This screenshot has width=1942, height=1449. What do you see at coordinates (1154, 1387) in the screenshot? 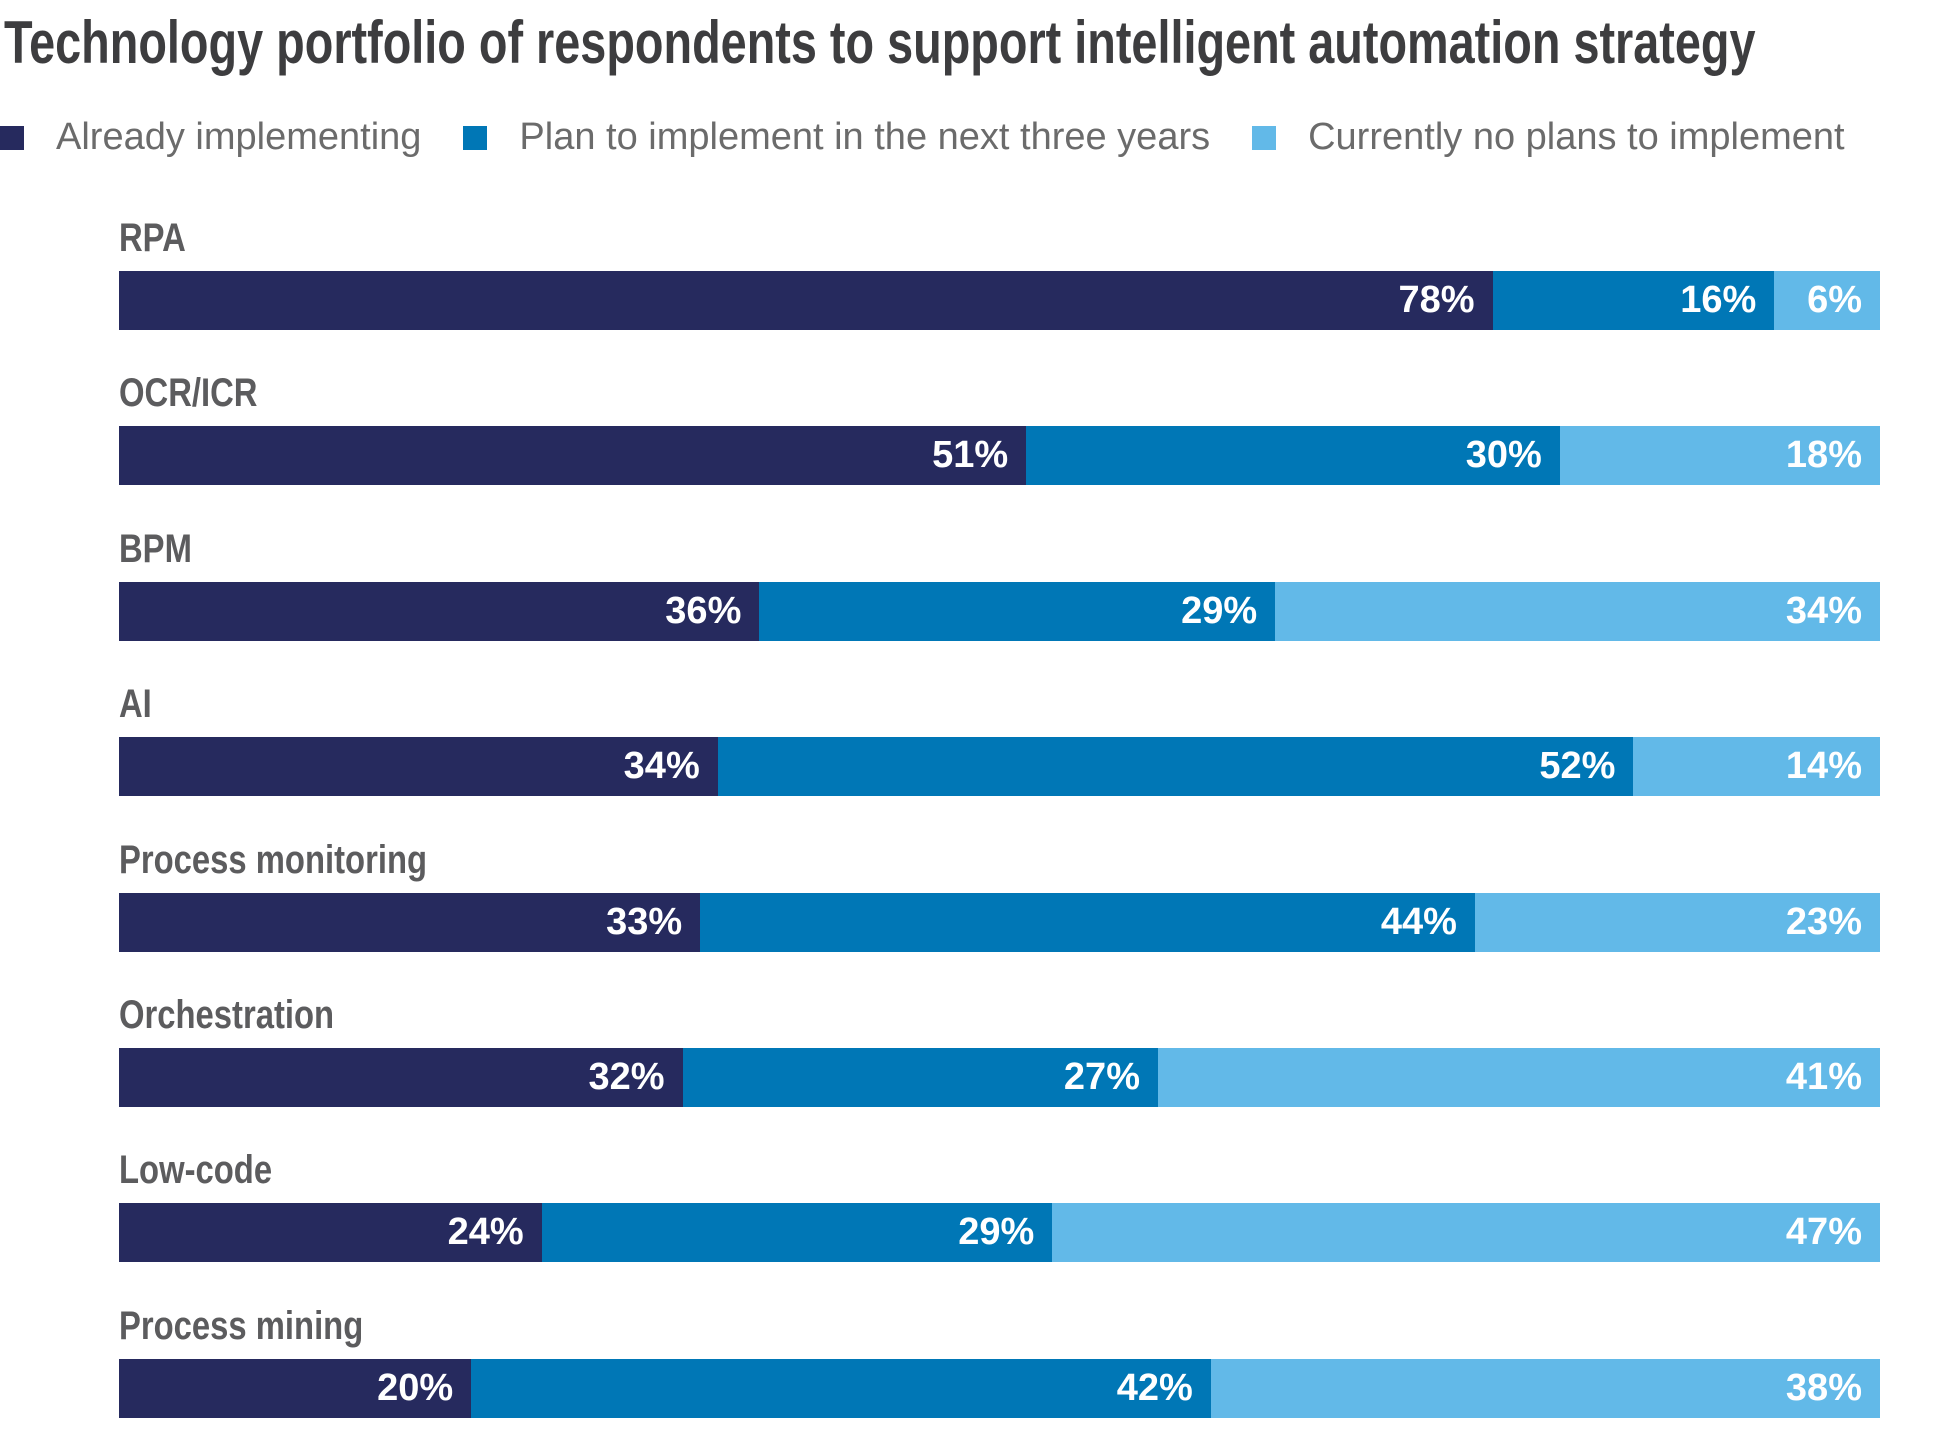
I see `data-label: 42%` at bounding box center [1154, 1387].